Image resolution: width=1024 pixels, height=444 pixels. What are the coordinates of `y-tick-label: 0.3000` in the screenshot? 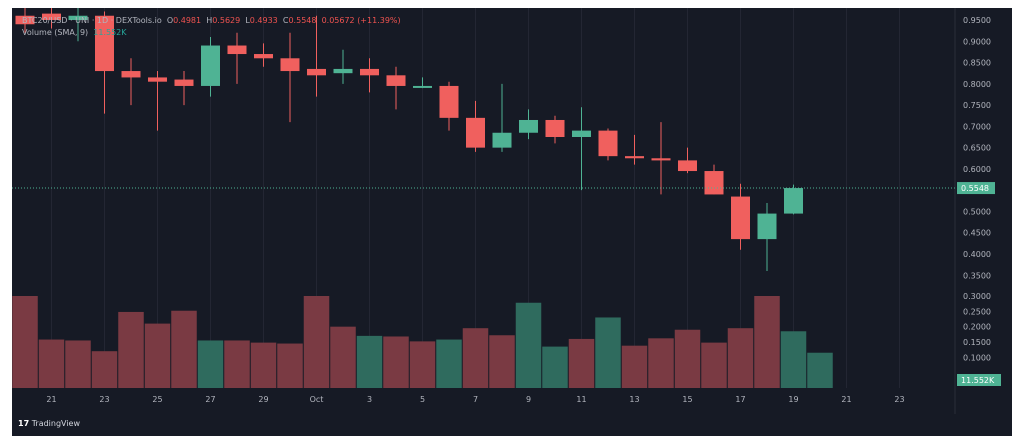 It's located at (977, 296).